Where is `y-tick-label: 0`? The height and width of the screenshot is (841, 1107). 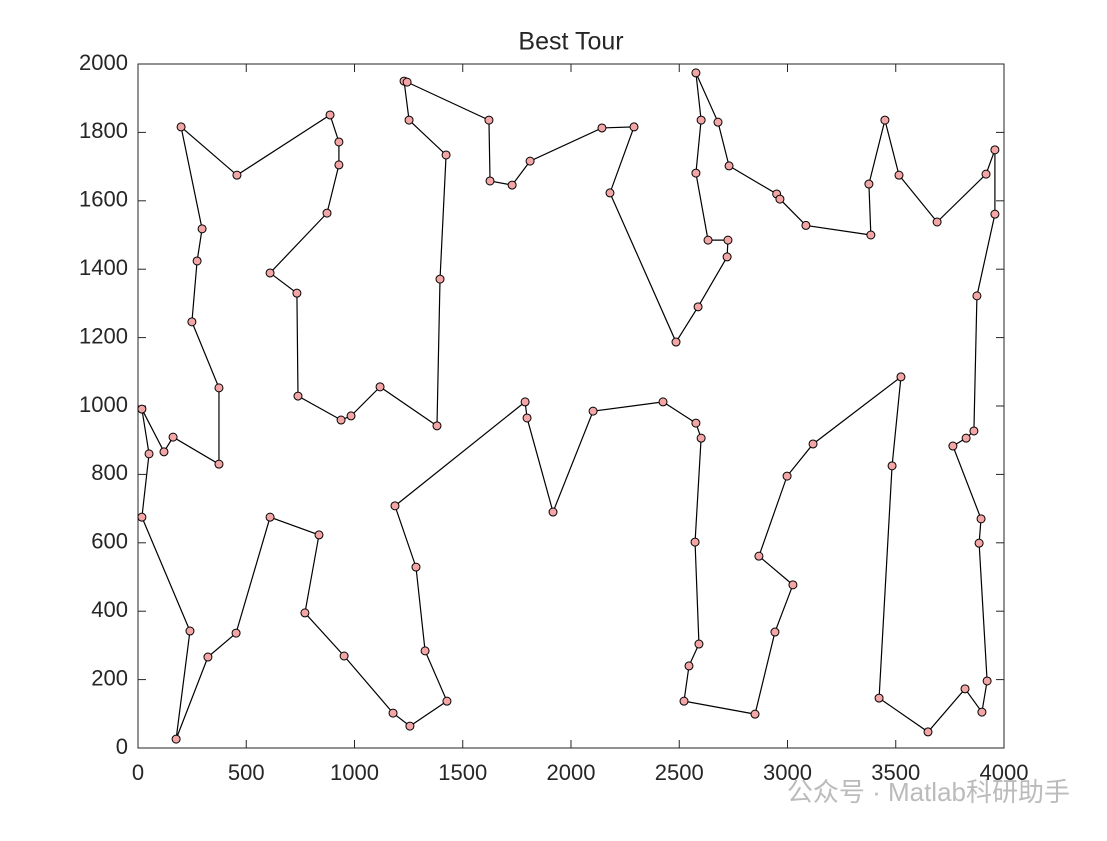 y-tick-label: 0 is located at coordinates (122, 746).